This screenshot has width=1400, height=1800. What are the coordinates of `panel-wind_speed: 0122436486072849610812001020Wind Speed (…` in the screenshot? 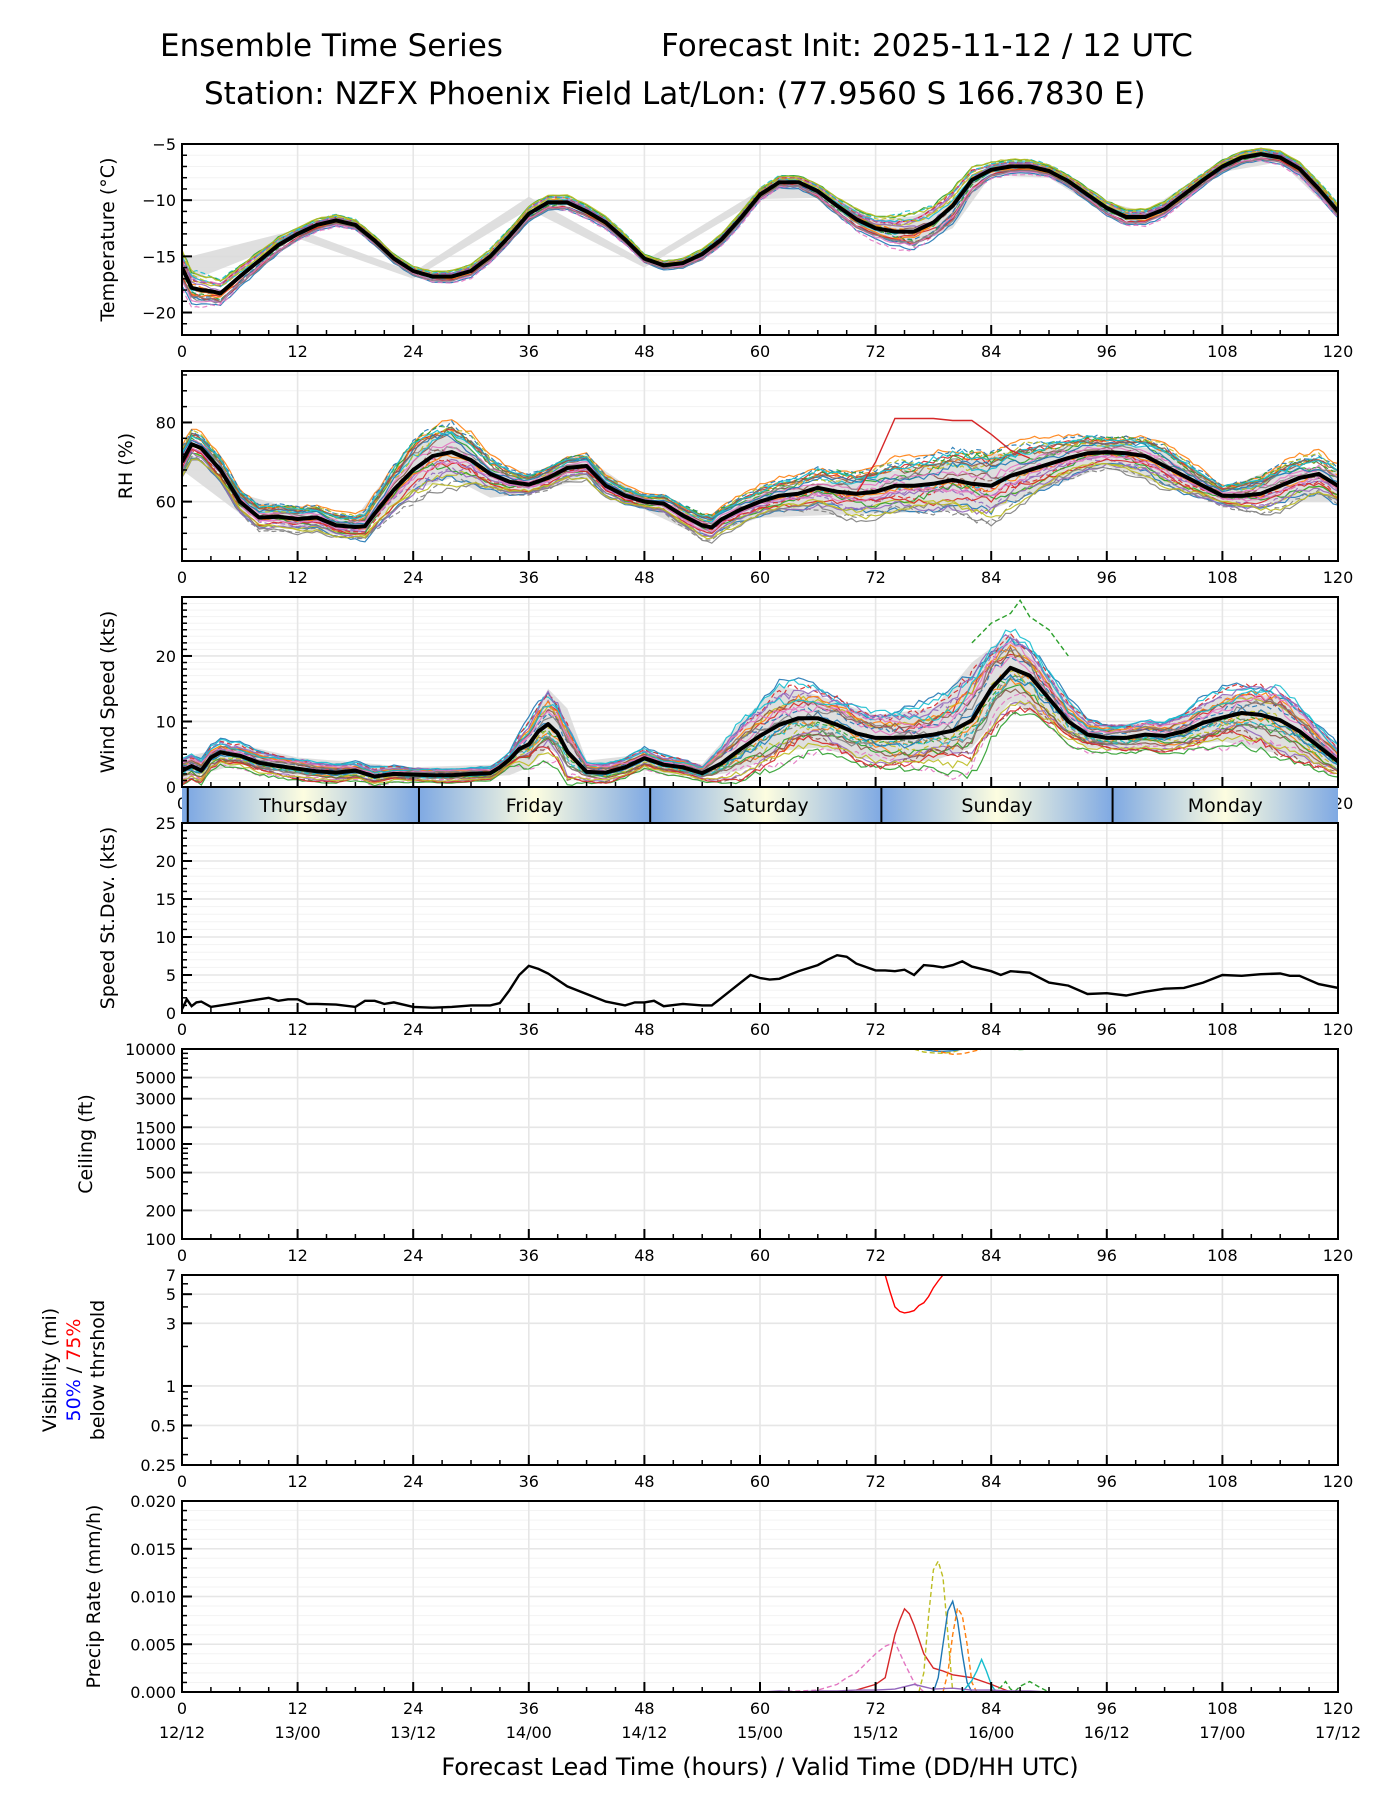 It's located at (725, 704).